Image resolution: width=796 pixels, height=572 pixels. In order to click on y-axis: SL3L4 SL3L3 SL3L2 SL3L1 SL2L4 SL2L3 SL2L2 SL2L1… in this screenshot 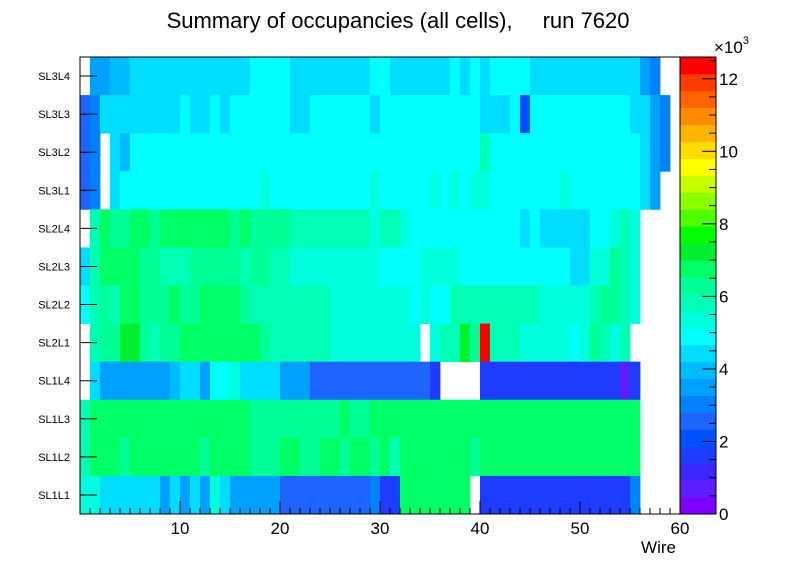, I will do `click(67, 286)`.